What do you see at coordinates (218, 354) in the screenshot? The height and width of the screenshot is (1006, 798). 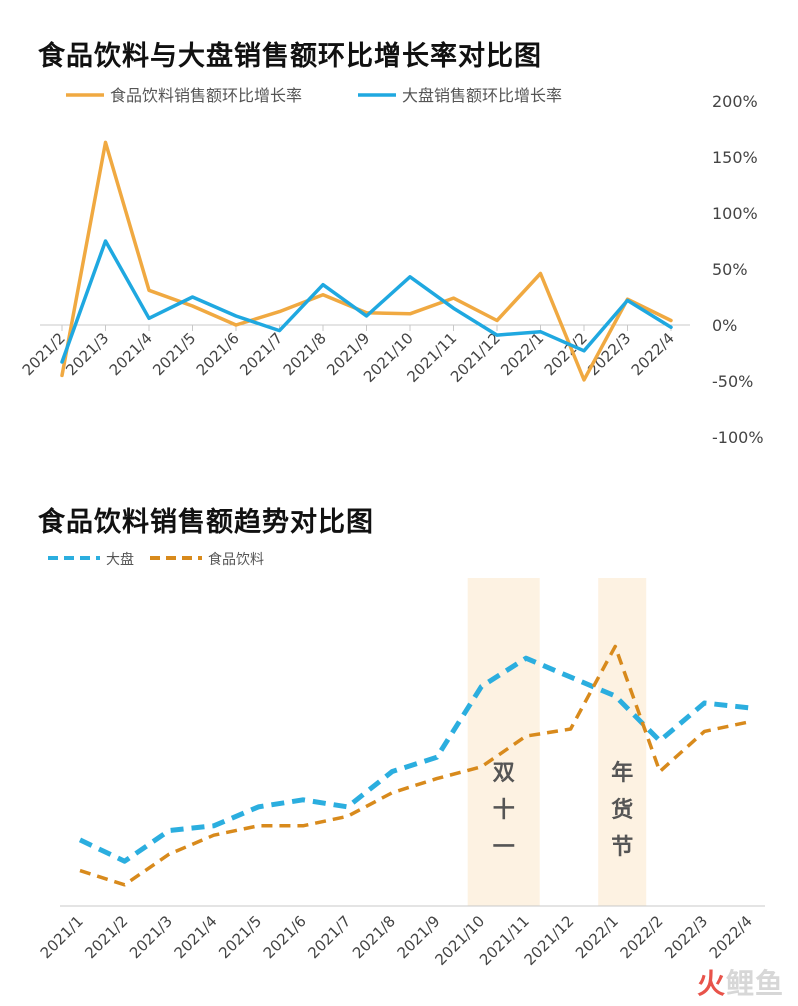 I see `chart1-x-tick-label: 2021/6` at bounding box center [218, 354].